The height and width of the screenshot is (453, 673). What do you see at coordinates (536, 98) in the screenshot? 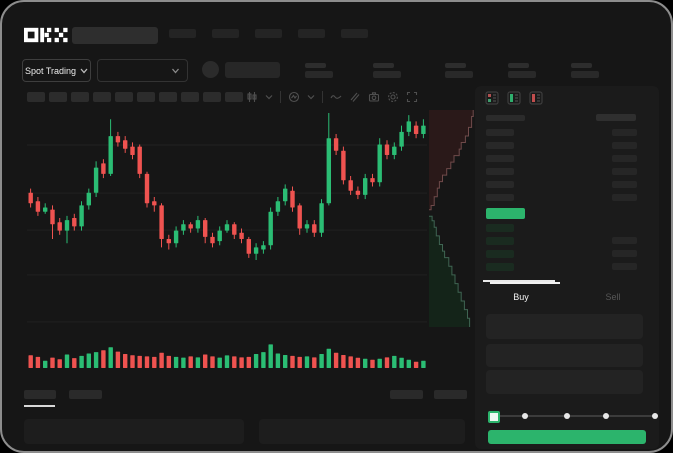
I see `orderbook-asks-icon` at bounding box center [536, 98].